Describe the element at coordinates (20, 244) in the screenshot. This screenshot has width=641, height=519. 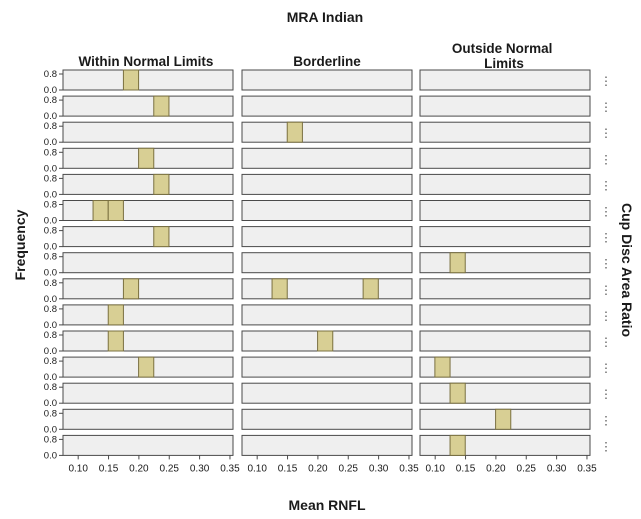
I see `y-axis-label: Frequency` at that location.